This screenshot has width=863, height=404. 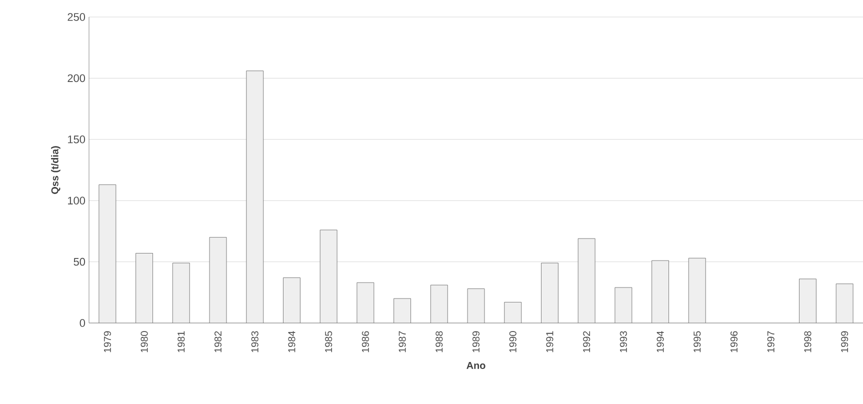 What do you see at coordinates (80, 262) in the screenshot?
I see `y-tick-label: 50` at bounding box center [80, 262].